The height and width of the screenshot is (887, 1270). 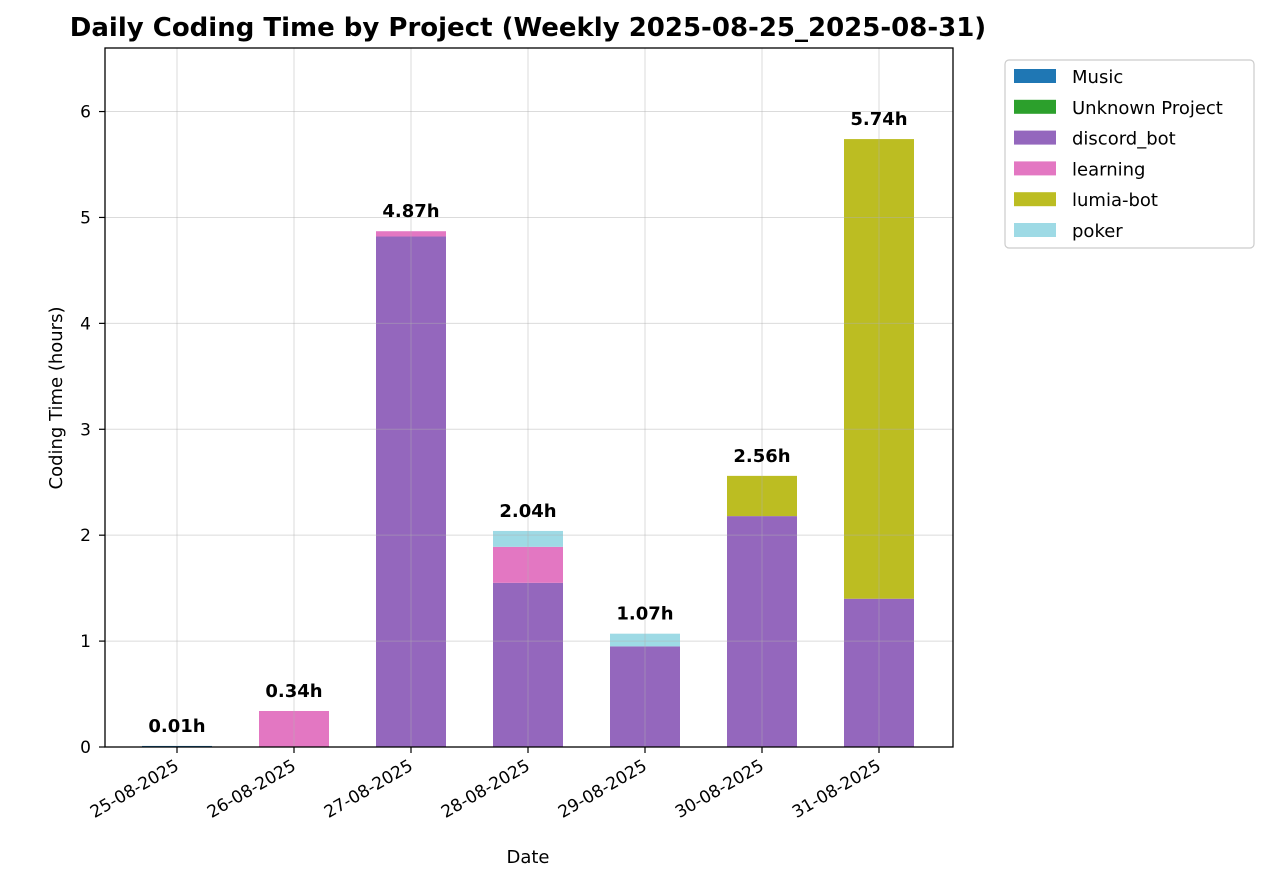 I want to click on legend-swatch-discord-bot, so click(x=1035, y=137).